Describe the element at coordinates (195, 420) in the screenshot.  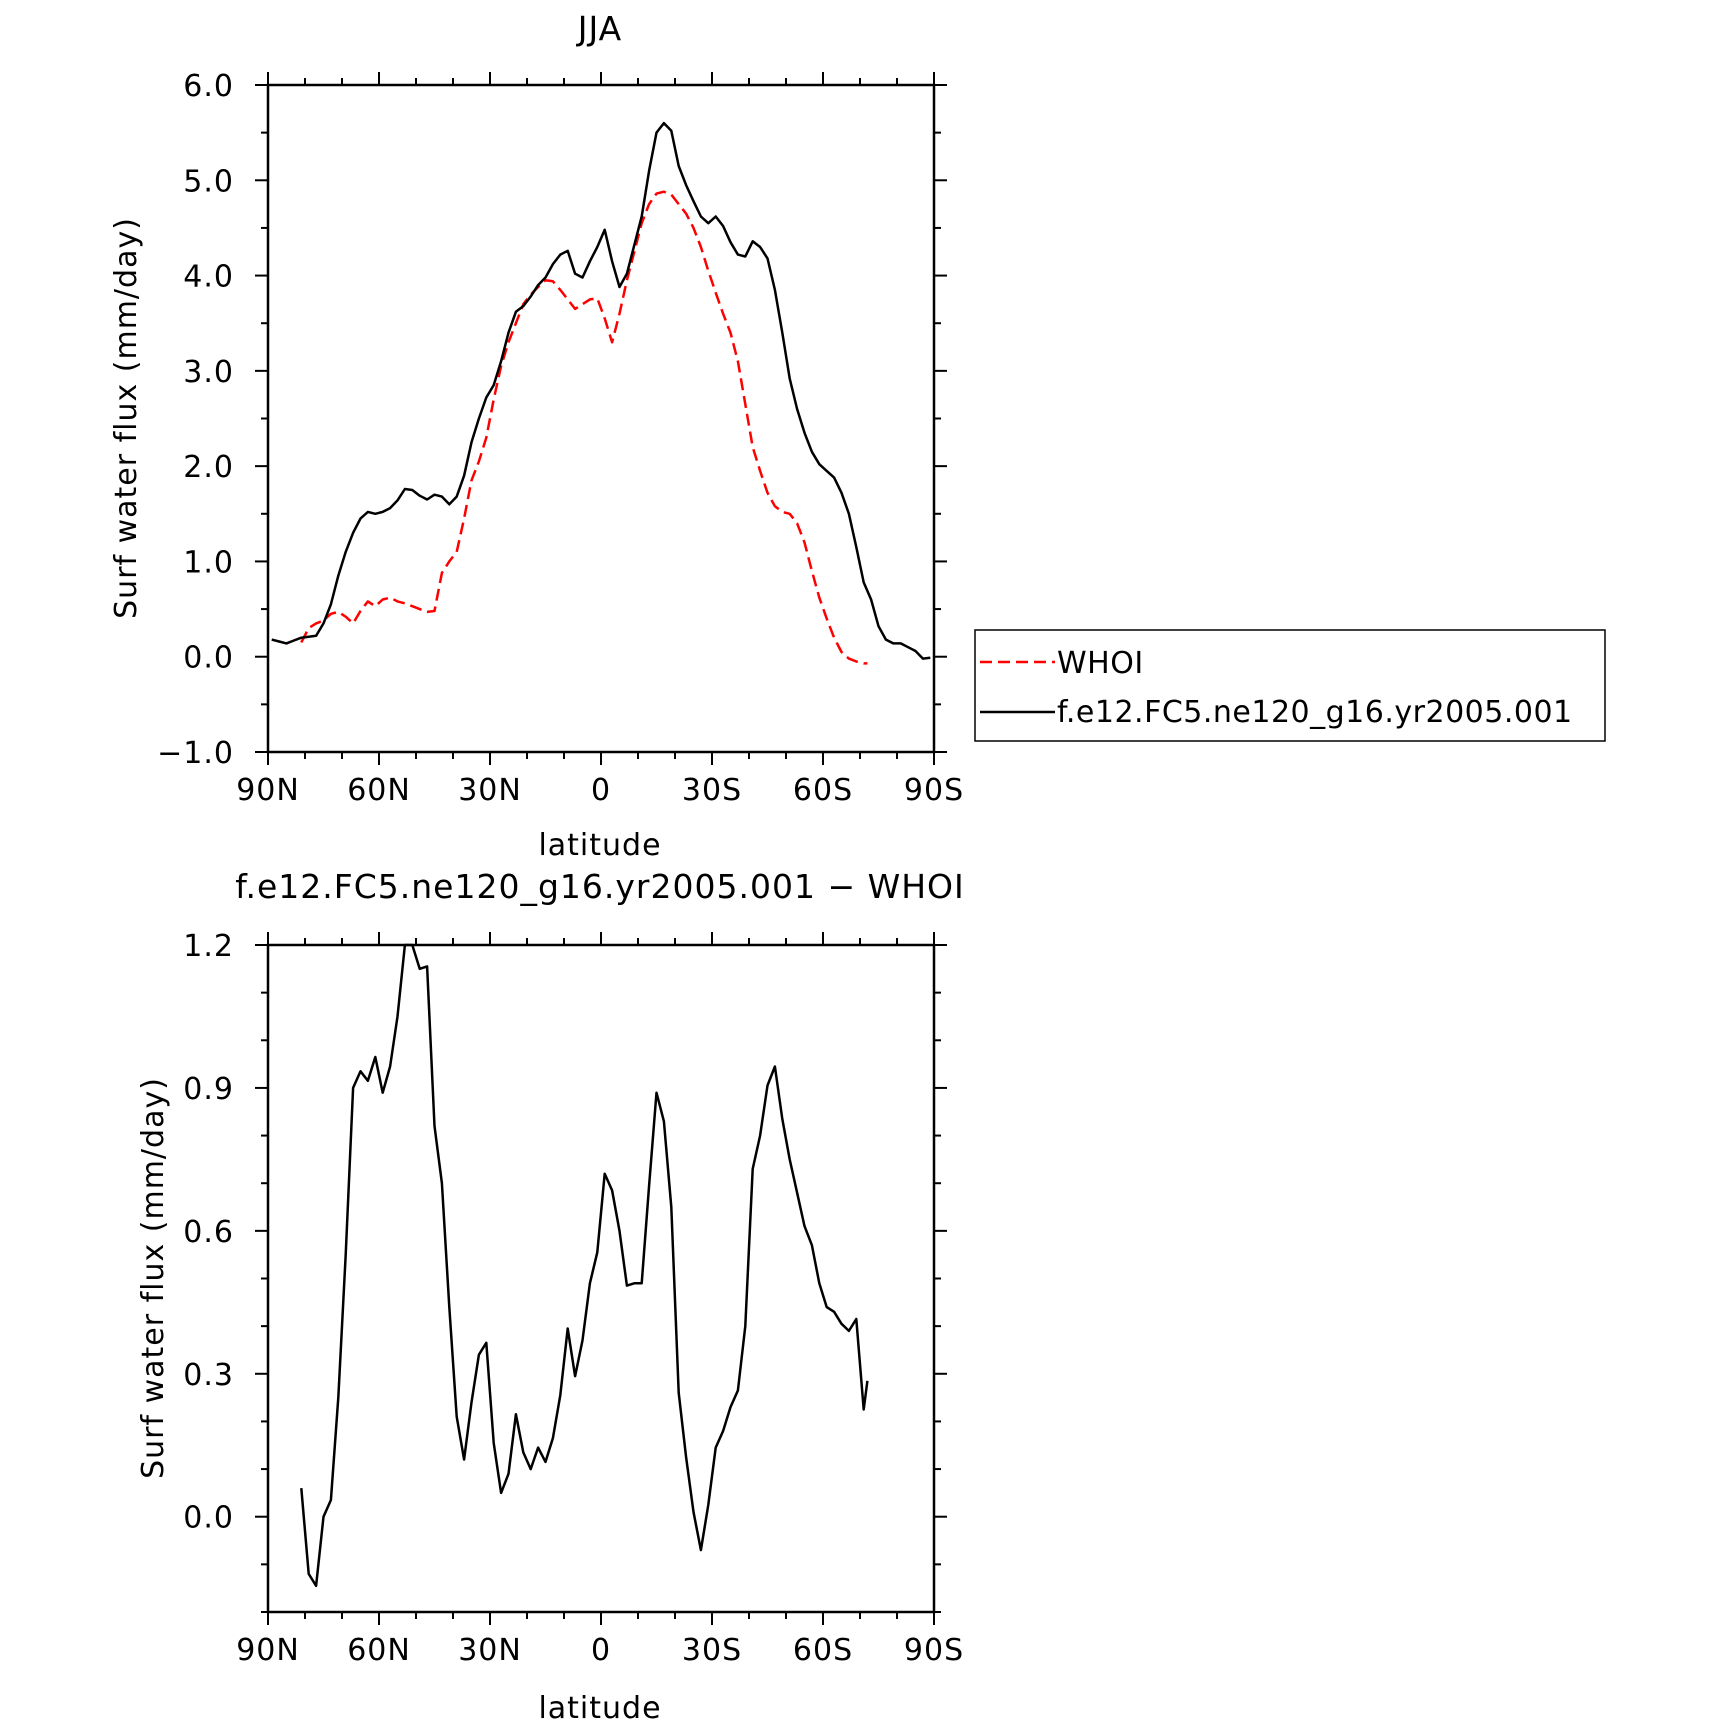
I see `y-tick-labels: −1.0 0.0 1.0 2.0 3.0 4.0 5.0 6.0` at that location.